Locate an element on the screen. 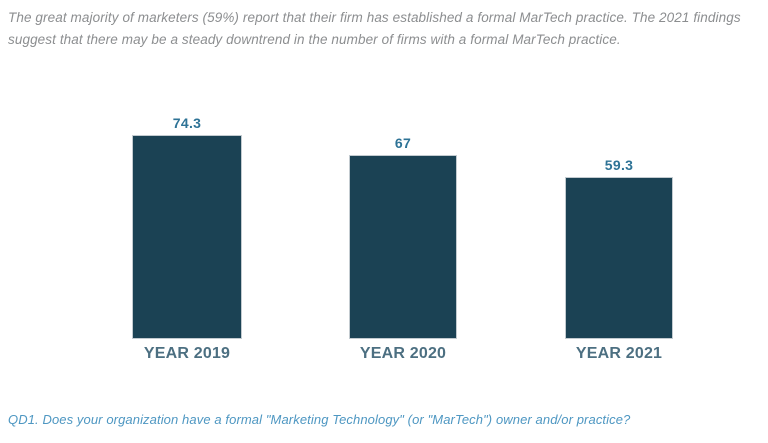  bar-value-label: 74.3 is located at coordinates (187, 123).